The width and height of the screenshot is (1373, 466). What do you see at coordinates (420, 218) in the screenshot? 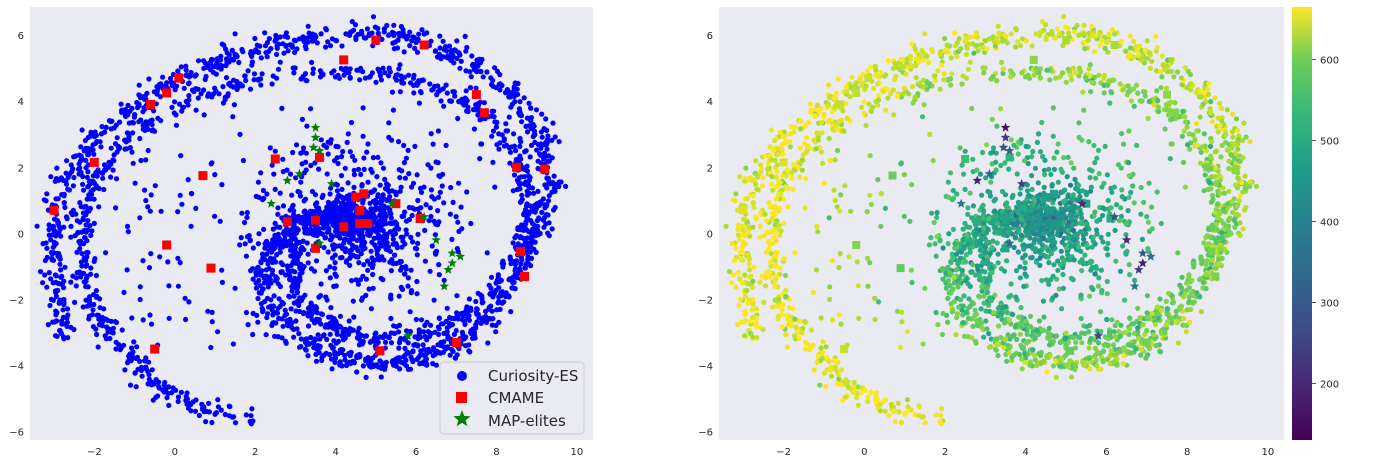
I see `point-cmame` at bounding box center [420, 218].